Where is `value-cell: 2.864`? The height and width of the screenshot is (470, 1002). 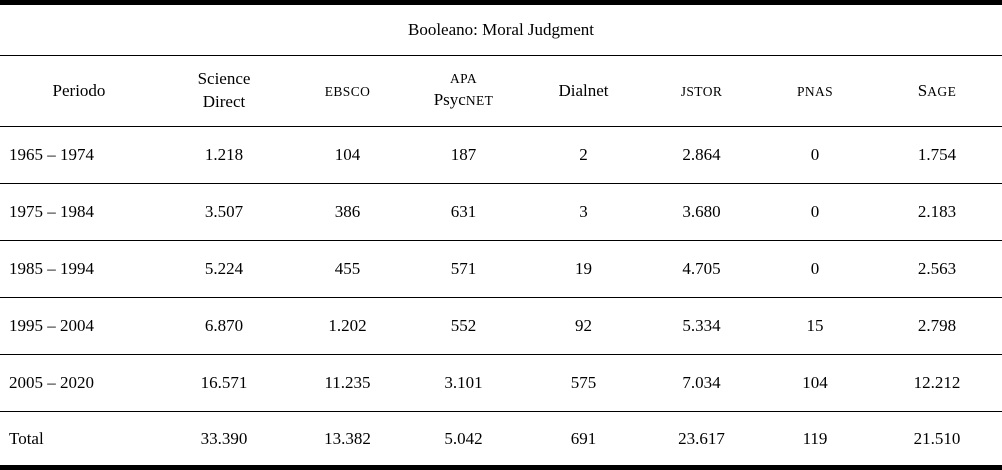 value-cell: 2.864 is located at coordinates (701, 155).